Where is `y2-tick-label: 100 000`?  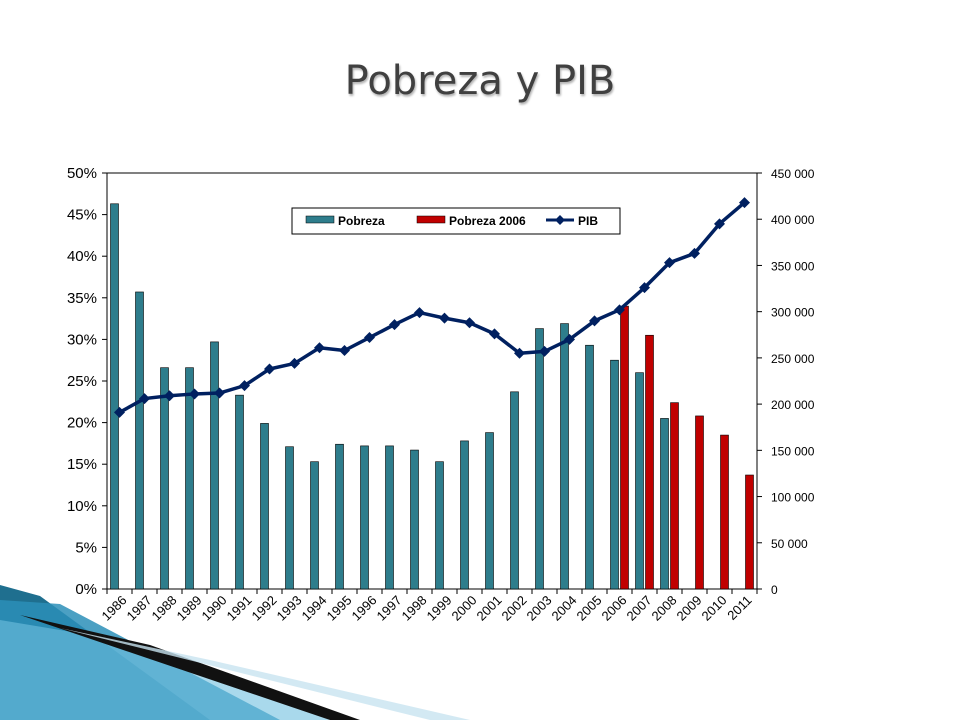
y2-tick-label: 100 000 is located at coordinates (793, 498).